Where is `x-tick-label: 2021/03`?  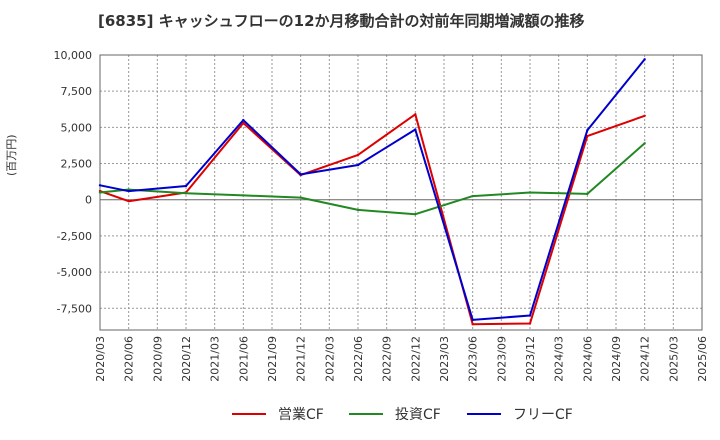
x-tick-label: 2021/03 is located at coordinates (215, 359).